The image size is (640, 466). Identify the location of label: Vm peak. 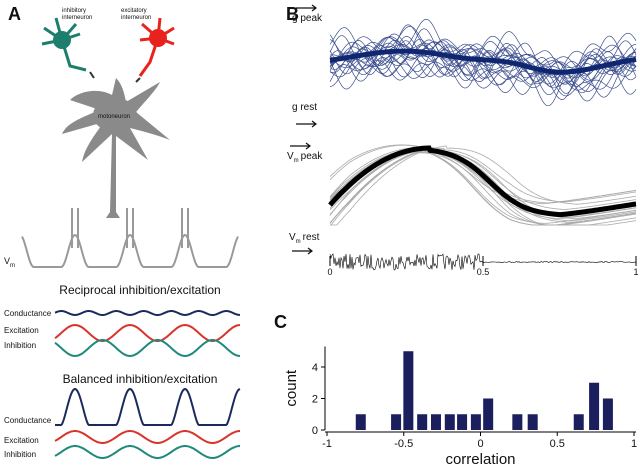
(305, 157).